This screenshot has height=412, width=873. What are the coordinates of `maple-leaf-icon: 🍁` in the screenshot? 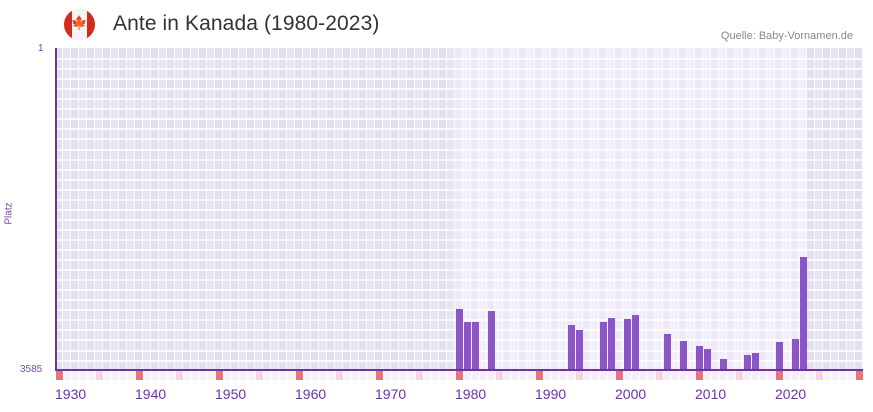 It's located at (79, 23).